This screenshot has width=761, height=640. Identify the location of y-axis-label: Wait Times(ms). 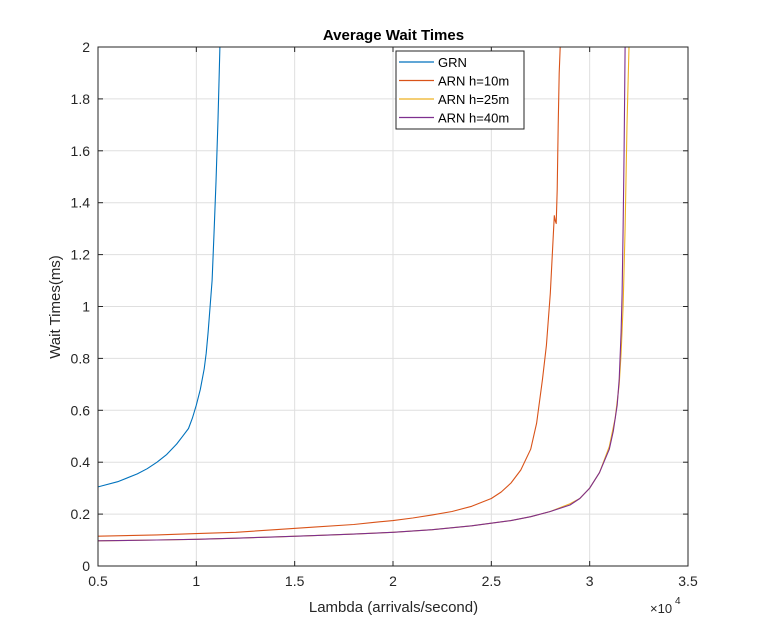
(55, 307).